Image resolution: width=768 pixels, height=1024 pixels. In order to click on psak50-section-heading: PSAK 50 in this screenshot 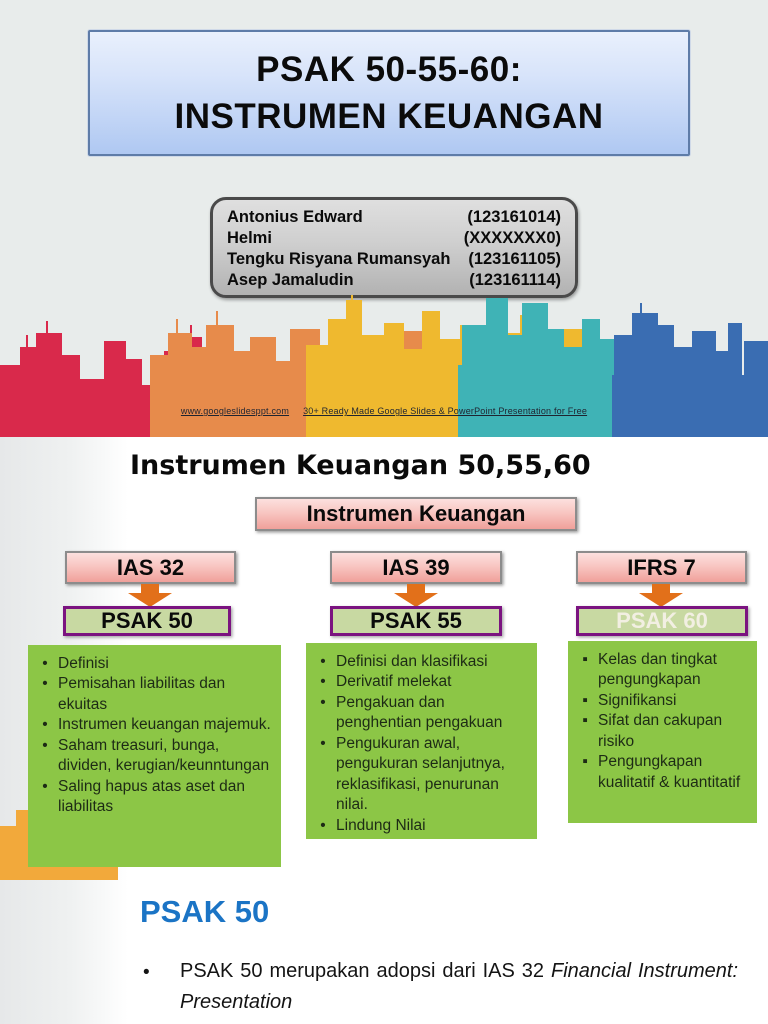, I will do `click(205, 911)`.